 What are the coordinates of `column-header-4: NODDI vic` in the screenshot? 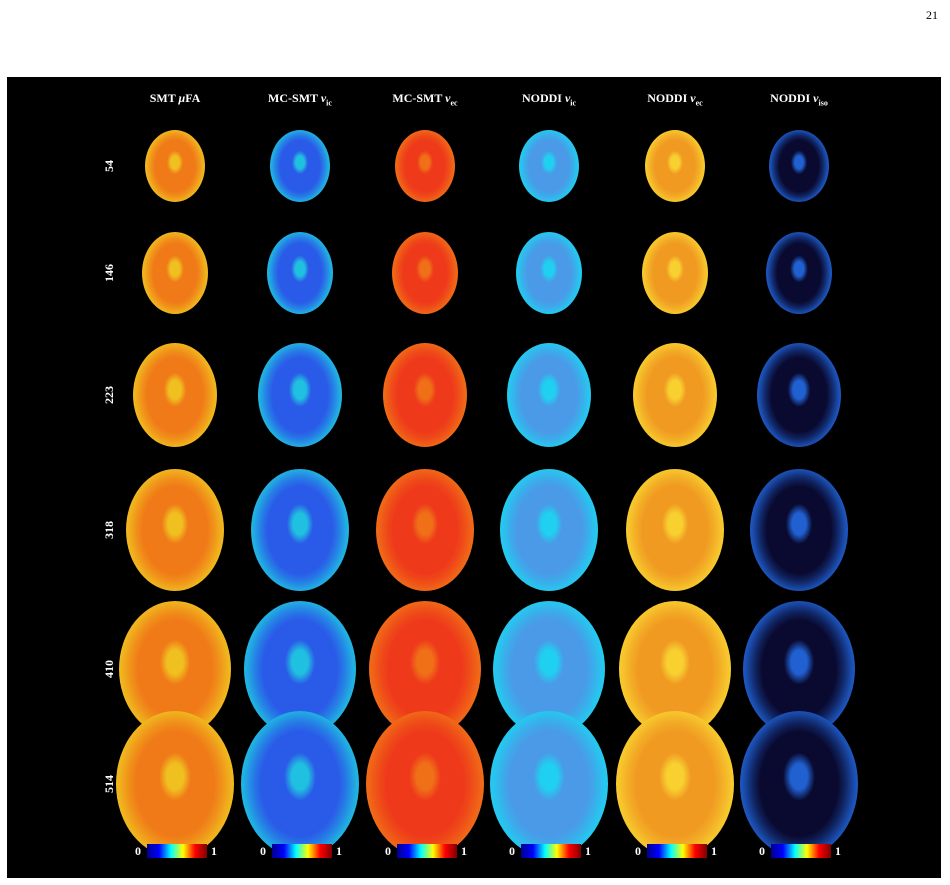 It's located at (549, 99).